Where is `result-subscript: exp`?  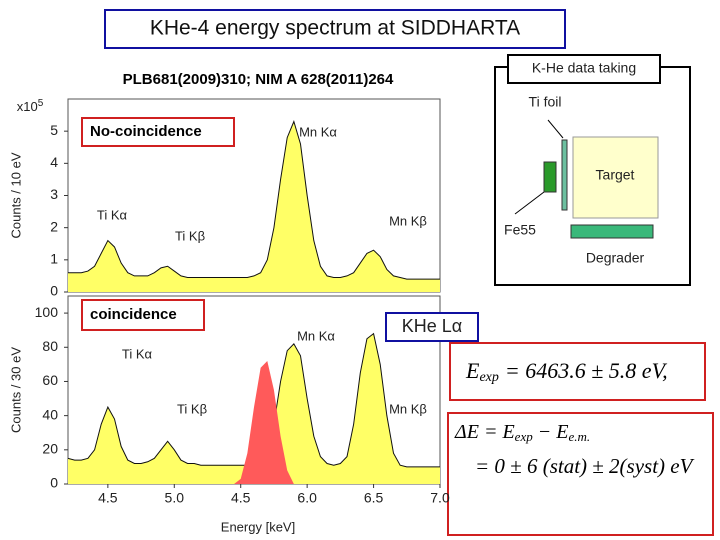 result-subscript: exp is located at coordinates (488, 377).